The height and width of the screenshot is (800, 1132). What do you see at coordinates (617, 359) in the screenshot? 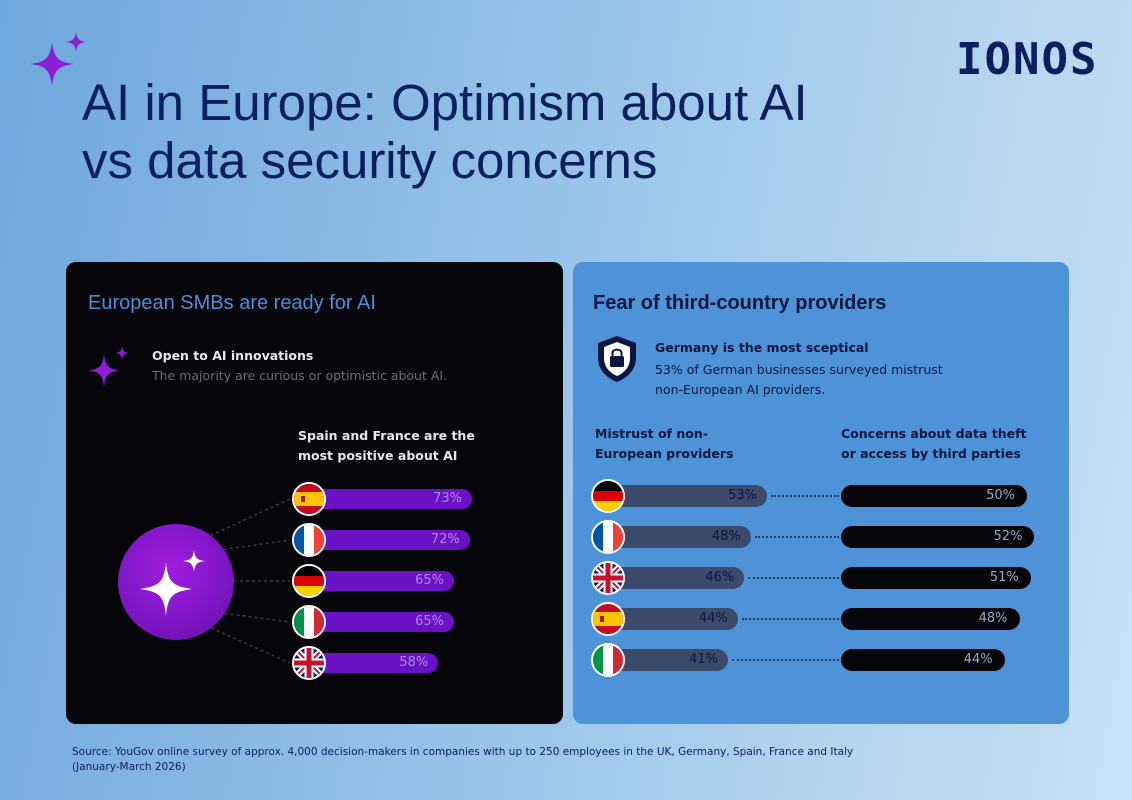
I see `shield-lock-icon` at bounding box center [617, 359].